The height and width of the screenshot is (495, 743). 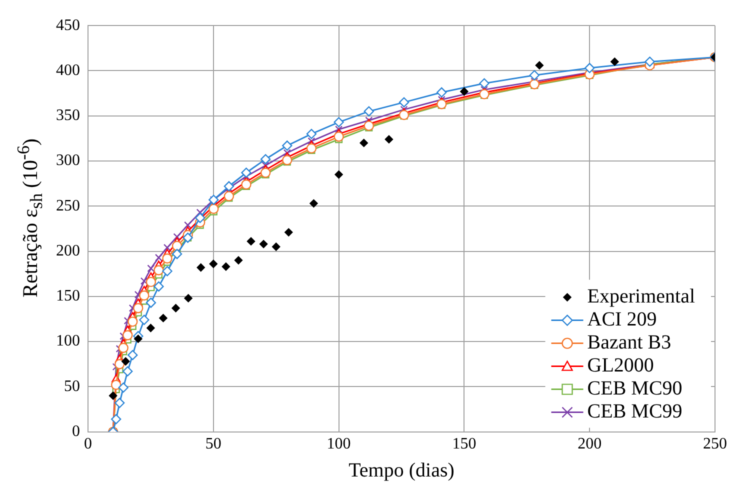 What do you see at coordinates (464, 444) in the screenshot?
I see `x-tick-label: 150` at bounding box center [464, 444].